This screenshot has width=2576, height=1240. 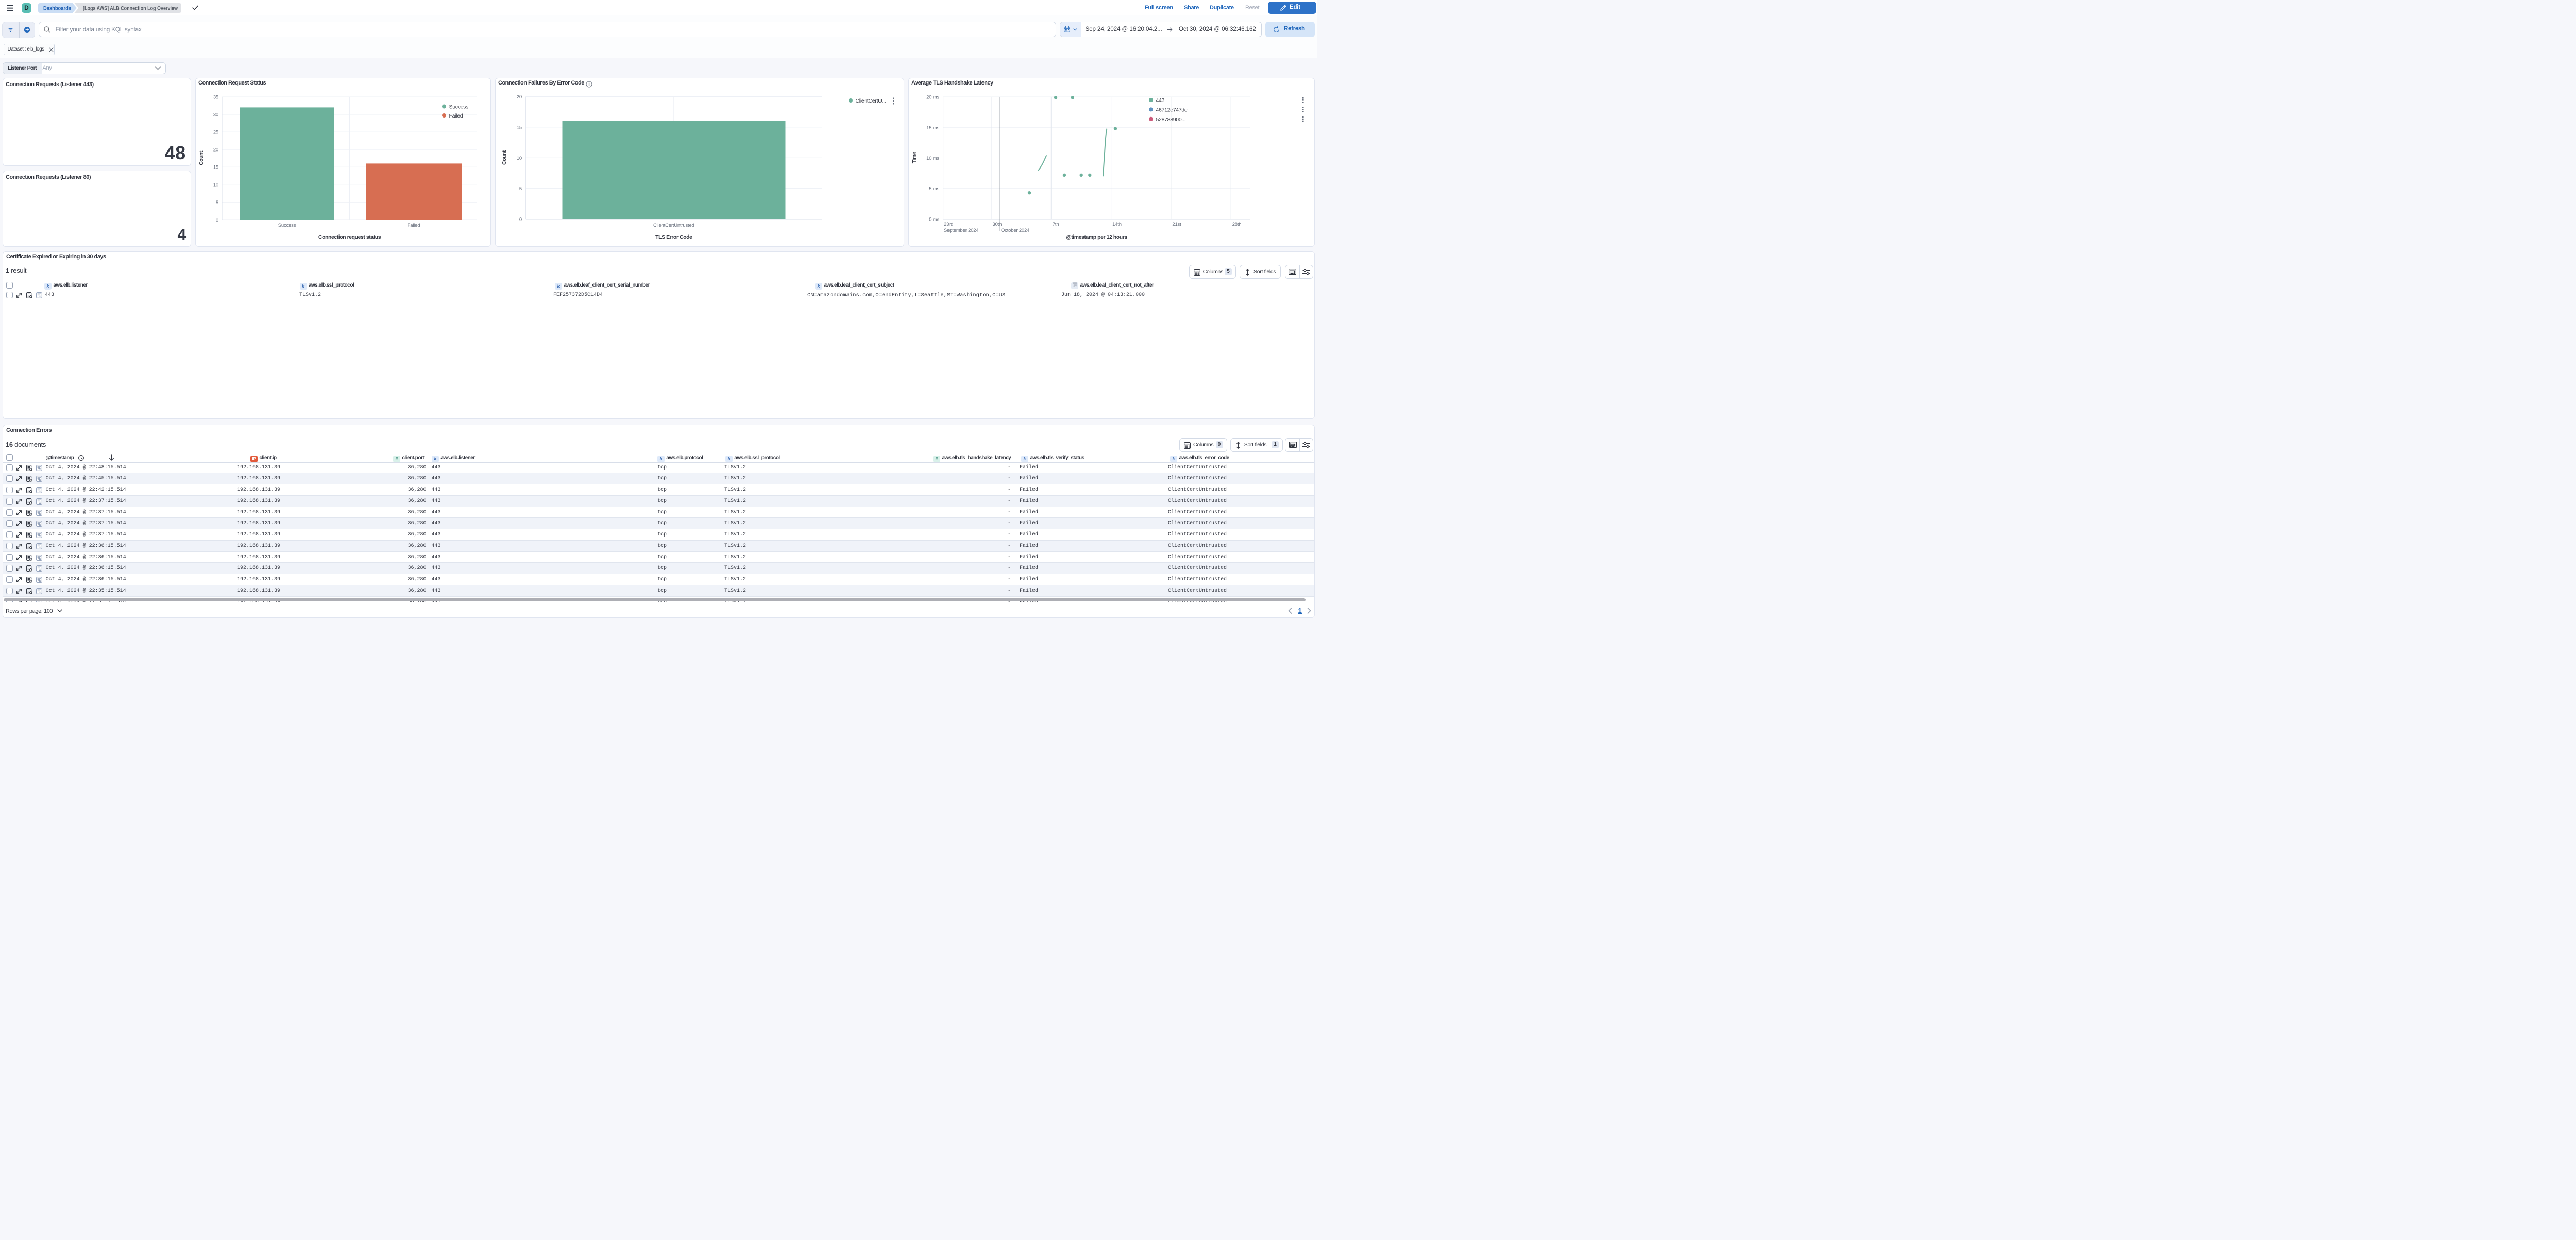 I want to click on svg-text: 30, so click(x=215, y=115).